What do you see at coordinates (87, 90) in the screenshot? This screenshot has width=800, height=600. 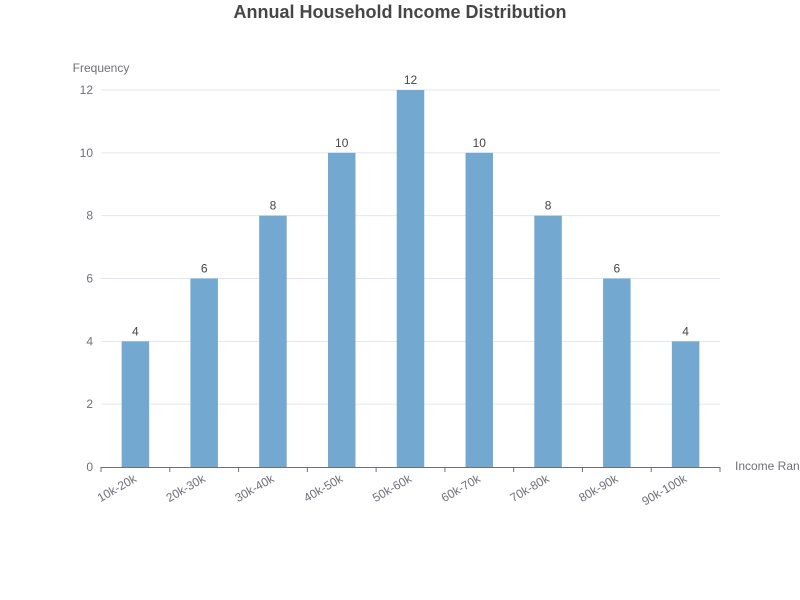 I see `y-tick-label: 12` at bounding box center [87, 90].